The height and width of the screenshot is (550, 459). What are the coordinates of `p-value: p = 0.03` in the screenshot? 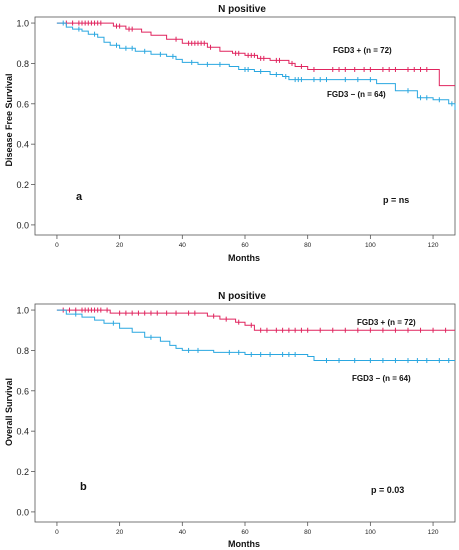 It's located at (387, 490).